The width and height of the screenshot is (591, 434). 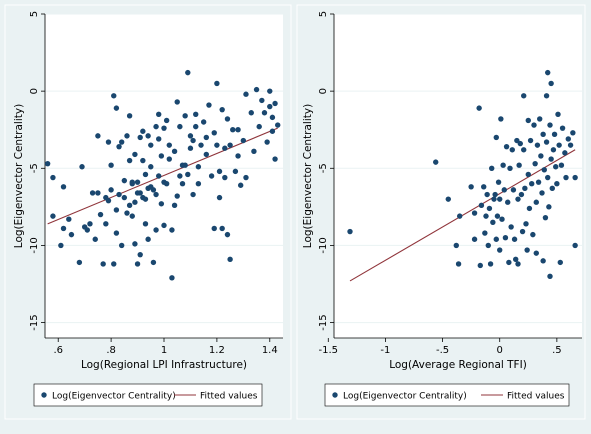 I want to click on x-tick-label: -1.5, so click(x=329, y=350).